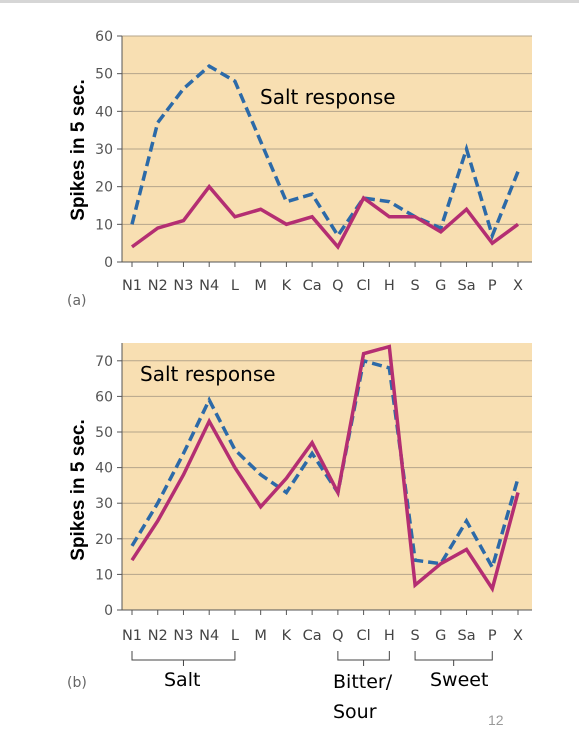 This screenshot has width=579, height=737. I want to click on group-label: Salt, so click(182, 680).